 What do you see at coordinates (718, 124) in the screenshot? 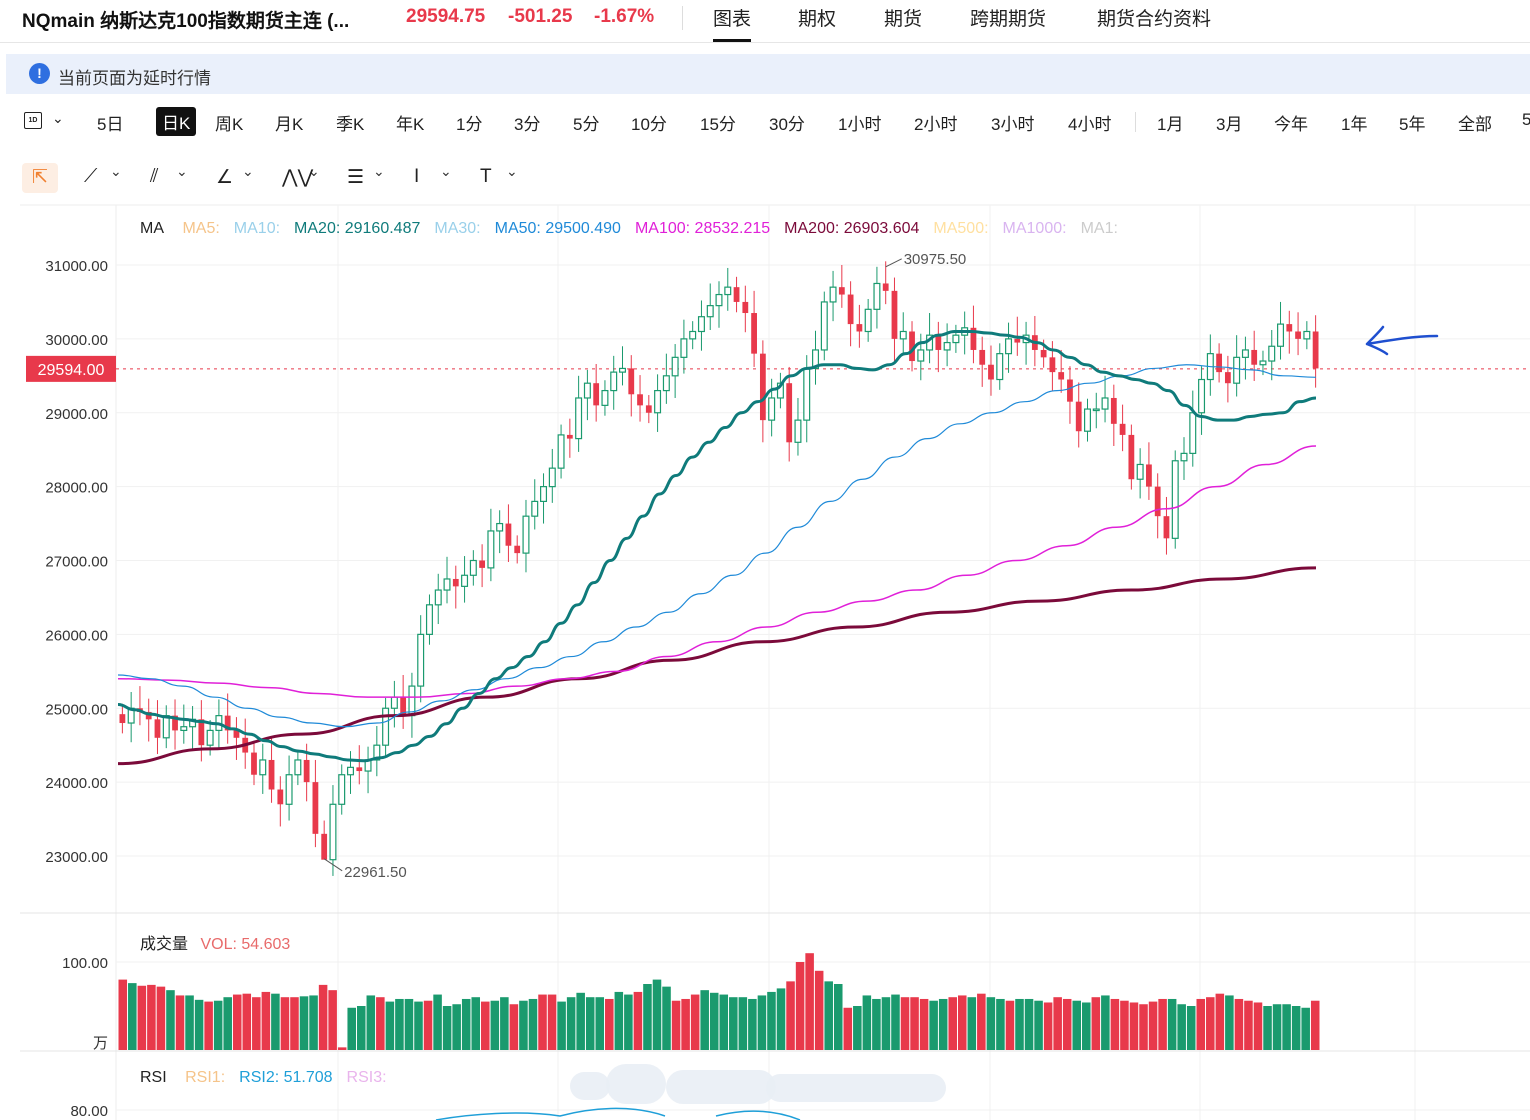
I see `period-10: 15分` at bounding box center [718, 124].